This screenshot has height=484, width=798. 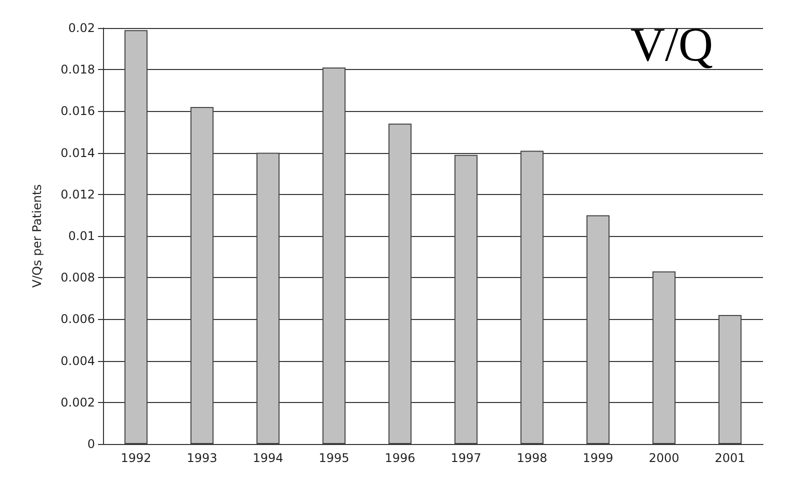 What do you see at coordinates (77, 111) in the screenshot?
I see `y-tick-label: 0.016` at bounding box center [77, 111].